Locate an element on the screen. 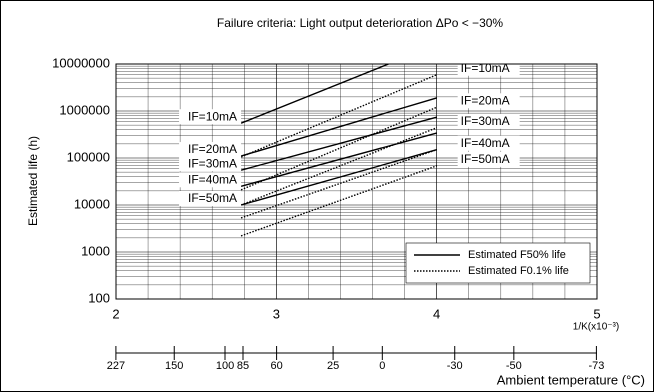 The height and width of the screenshot is (392, 654). x-axis-label: 1/K(x10⁻³) is located at coordinates (596, 327).